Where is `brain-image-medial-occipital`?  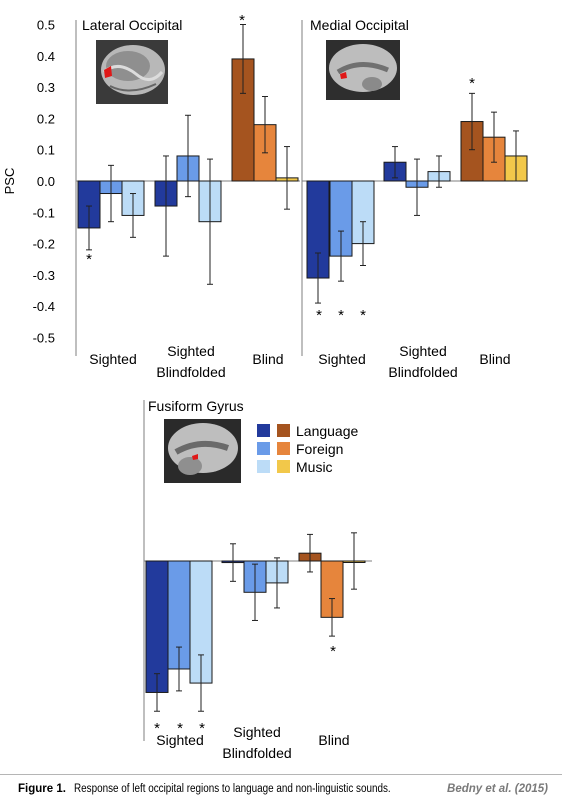
brain-image-medial-occipital is located at coordinates (363, 70).